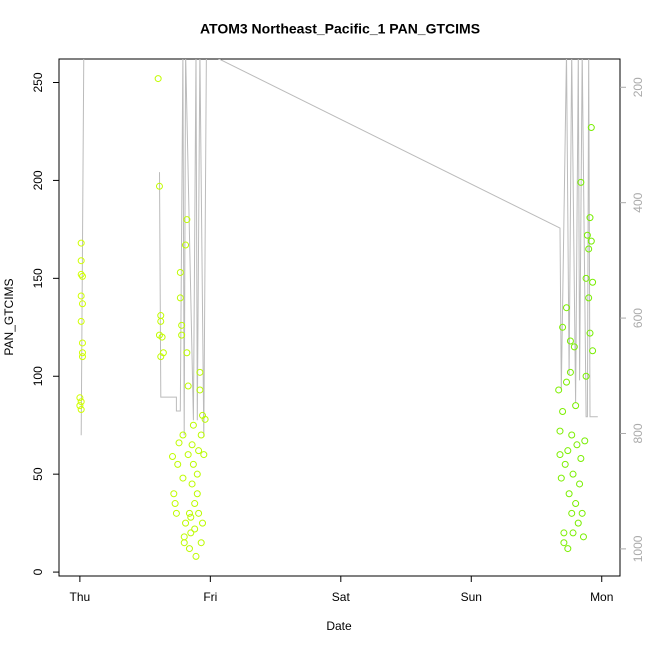 The width and height of the screenshot is (650, 650). Describe the element at coordinates (38, 571) in the screenshot. I see `y-tick-label: 0` at that location.